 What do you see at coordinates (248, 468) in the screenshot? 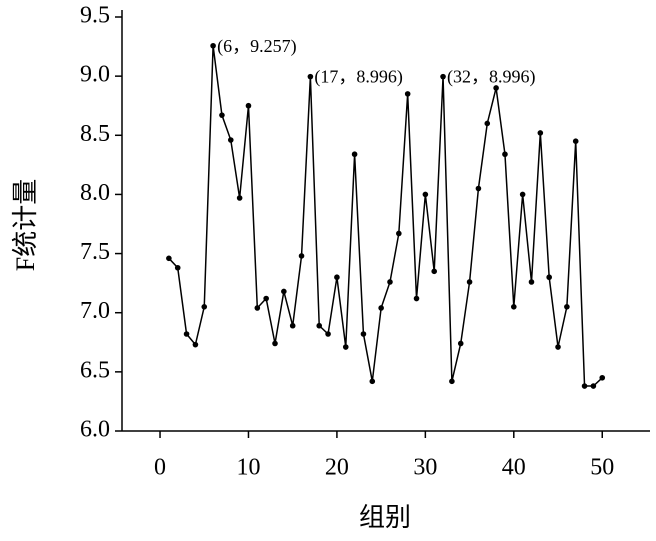
I see `x-tick-label: 10` at bounding box center [248, 468].